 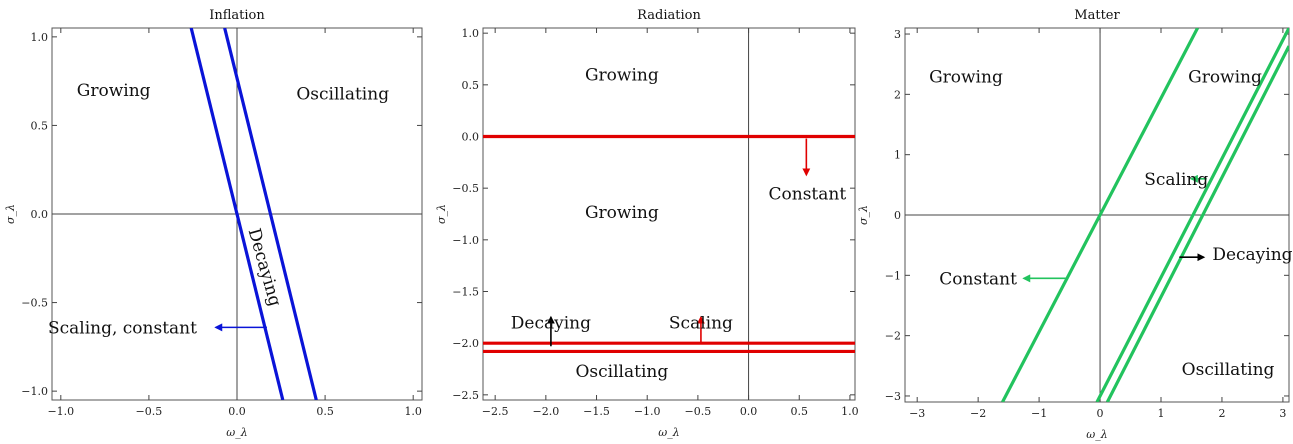 What do you see at coordinates (1221, 413) in the screenshot?
I see `x-tick-label: 2` at bounding box center [1221, 413].